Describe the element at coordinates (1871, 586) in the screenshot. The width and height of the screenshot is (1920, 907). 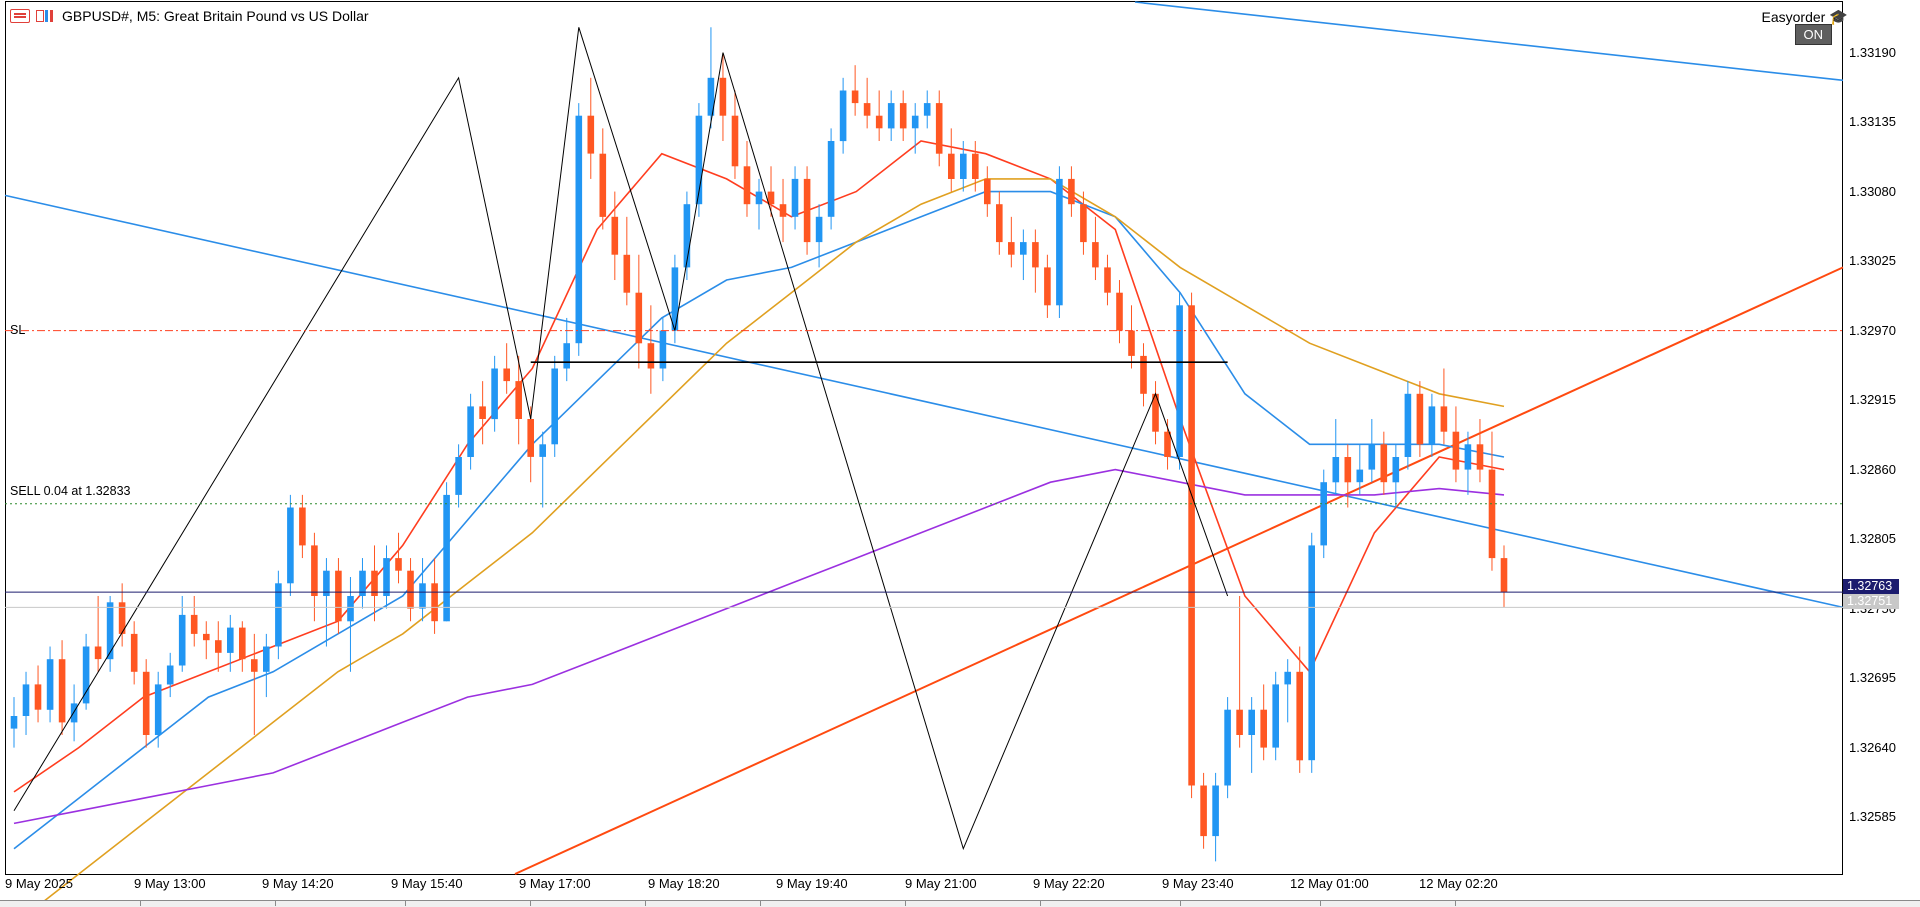
I see `bid-price-badge: 1.32763` at that location.